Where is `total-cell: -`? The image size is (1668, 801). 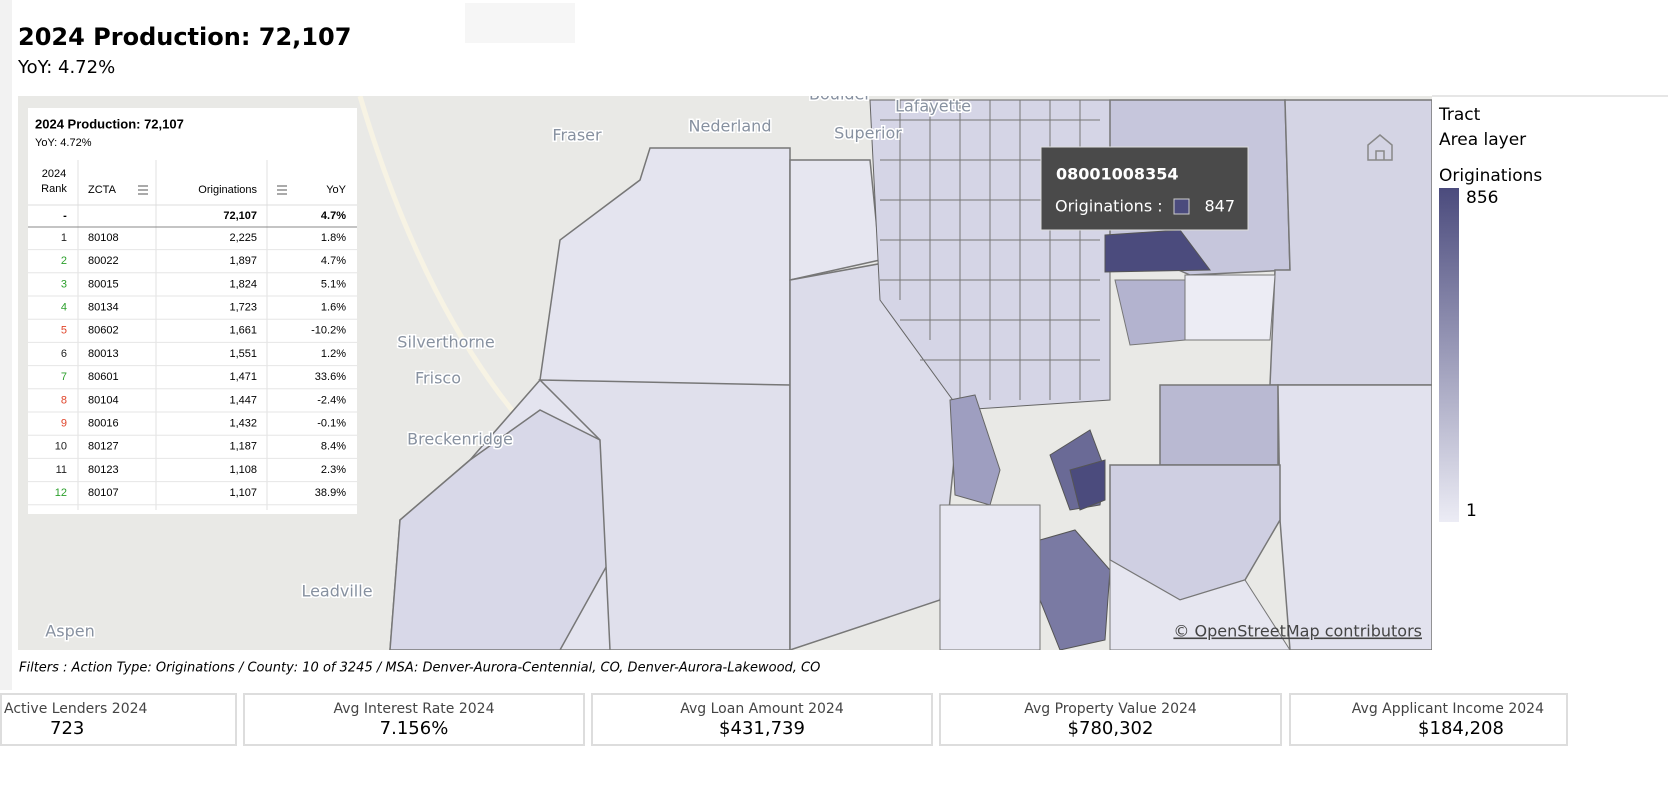 total-cell: - is located at coordinates (65, 216).